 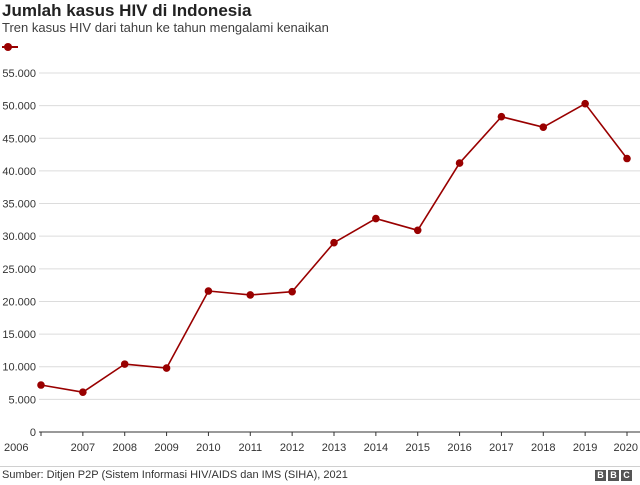 I want to click on x-tick-label: 2010, so click(x=208, y=448).